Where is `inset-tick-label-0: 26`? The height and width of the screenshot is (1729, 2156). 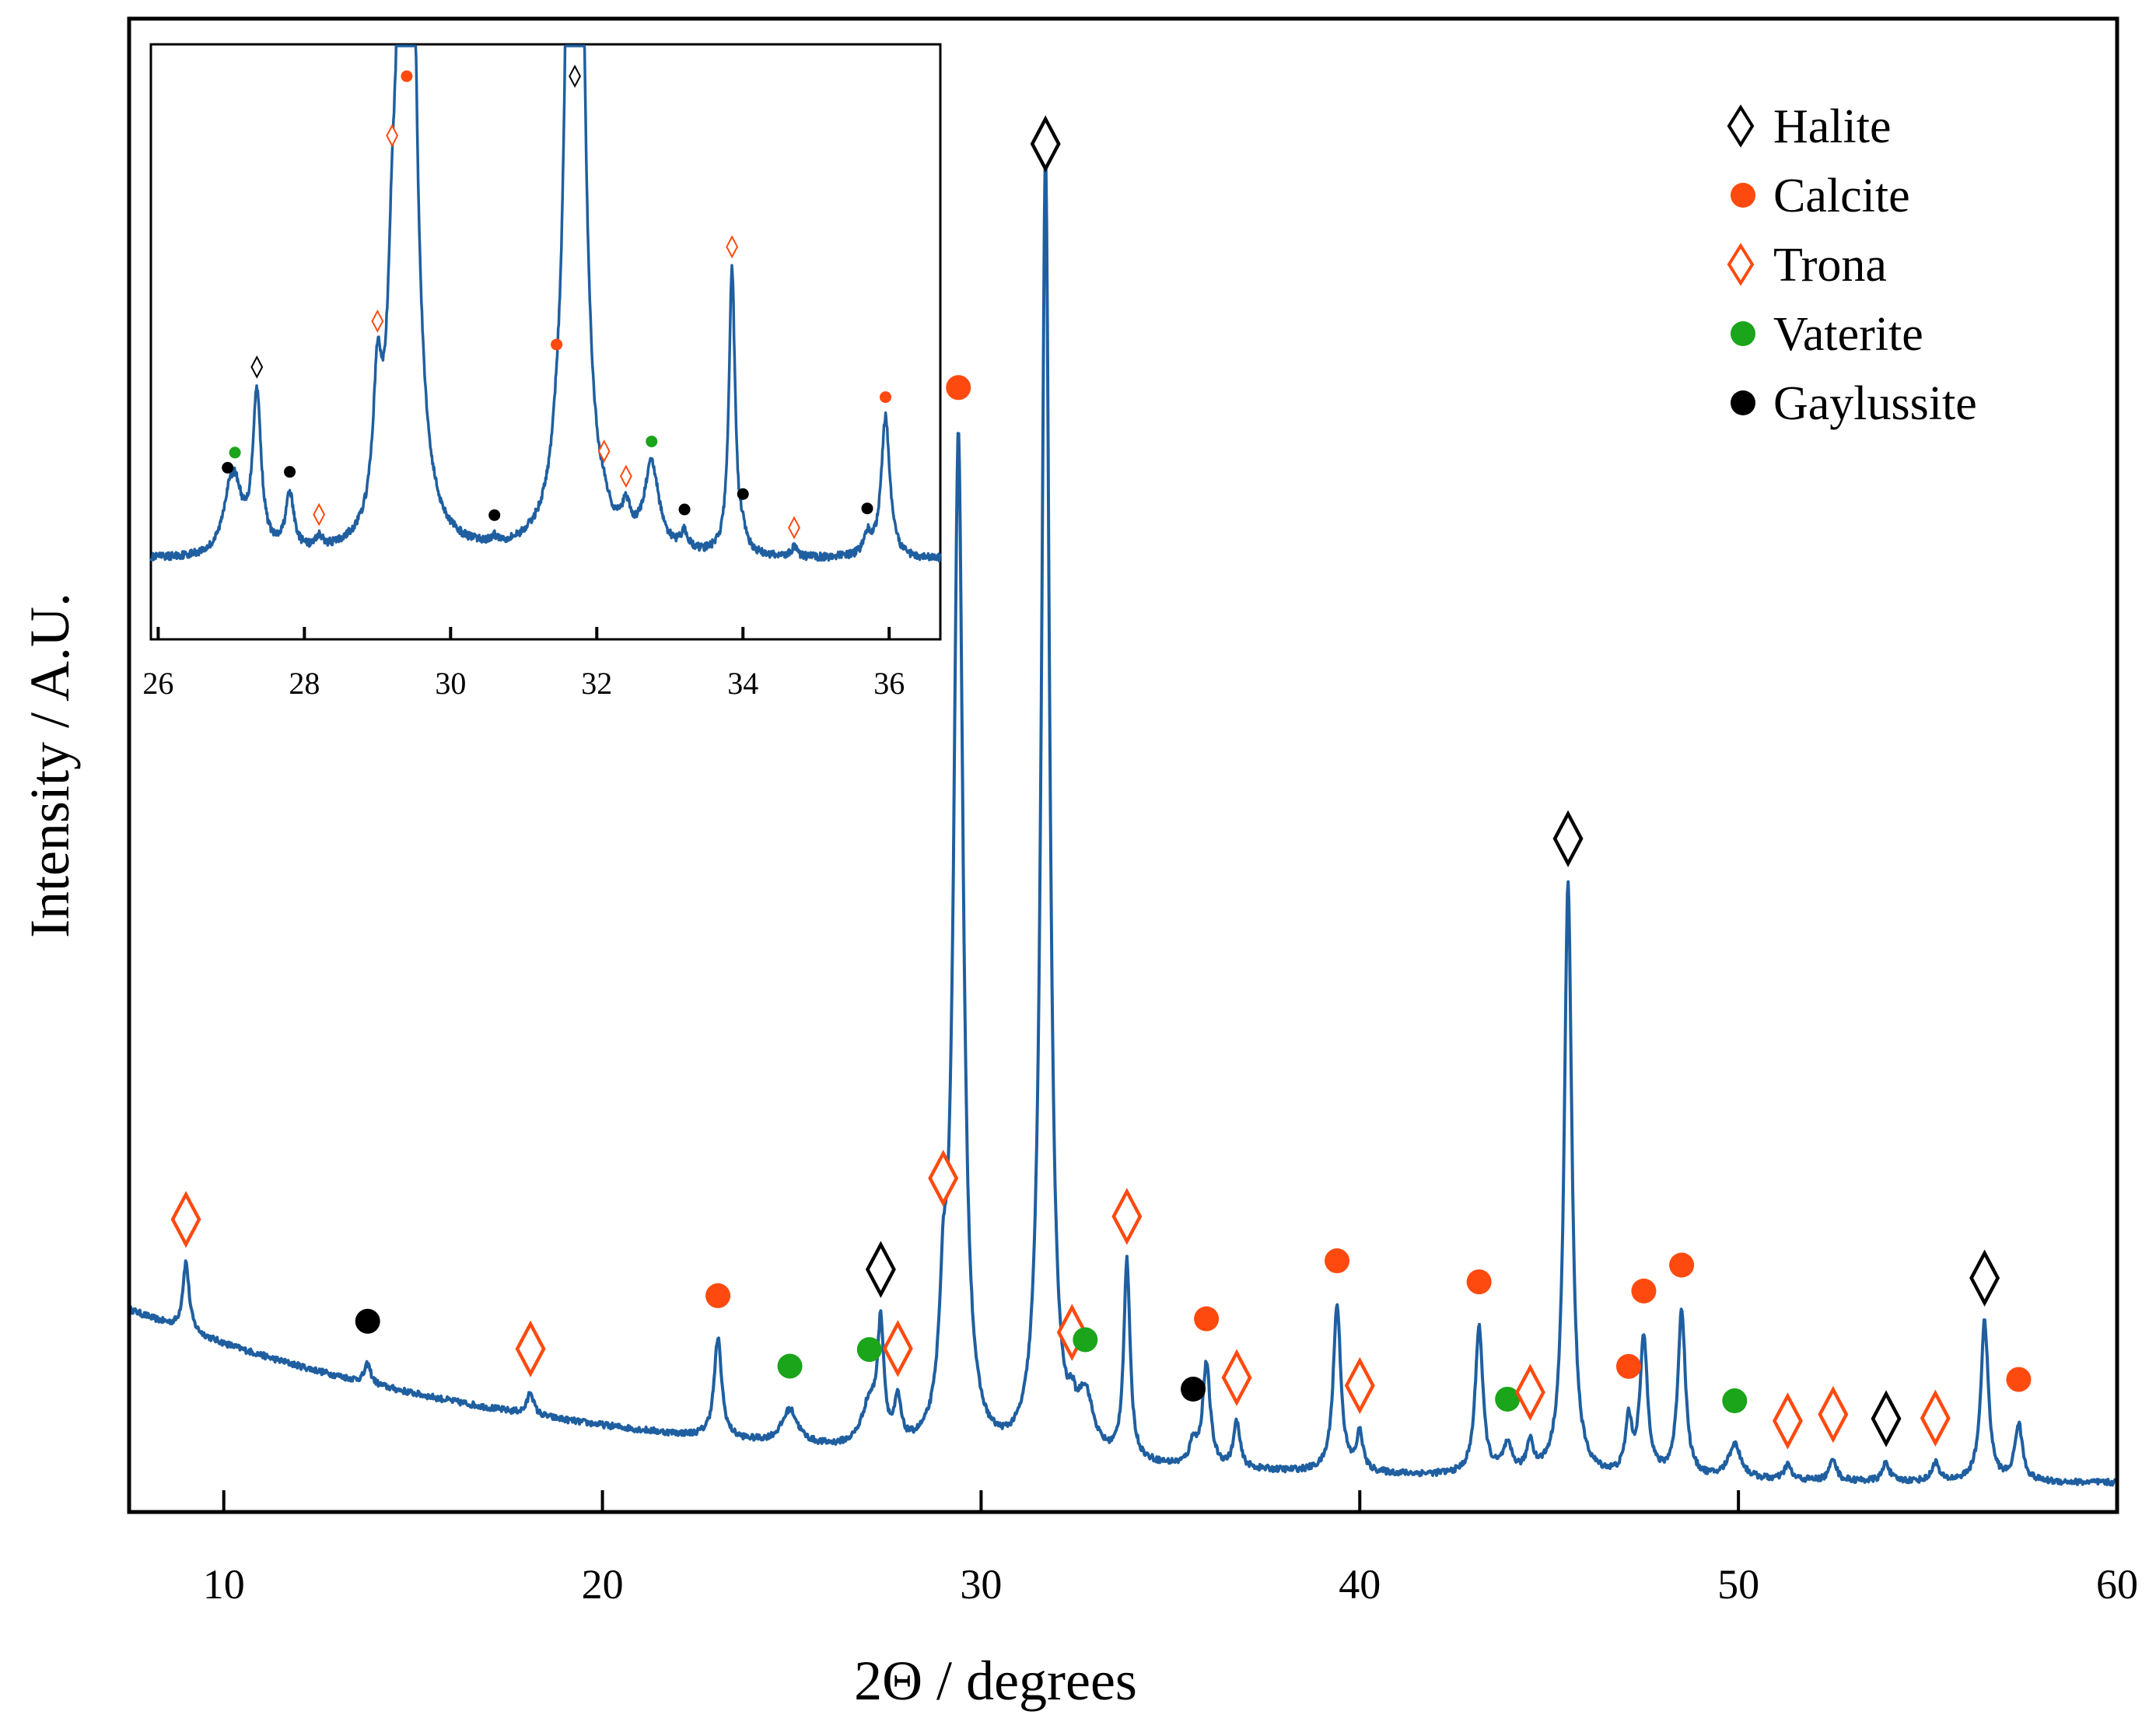 inset-tick-label-0: 26 is located at coordinates (158, 683).